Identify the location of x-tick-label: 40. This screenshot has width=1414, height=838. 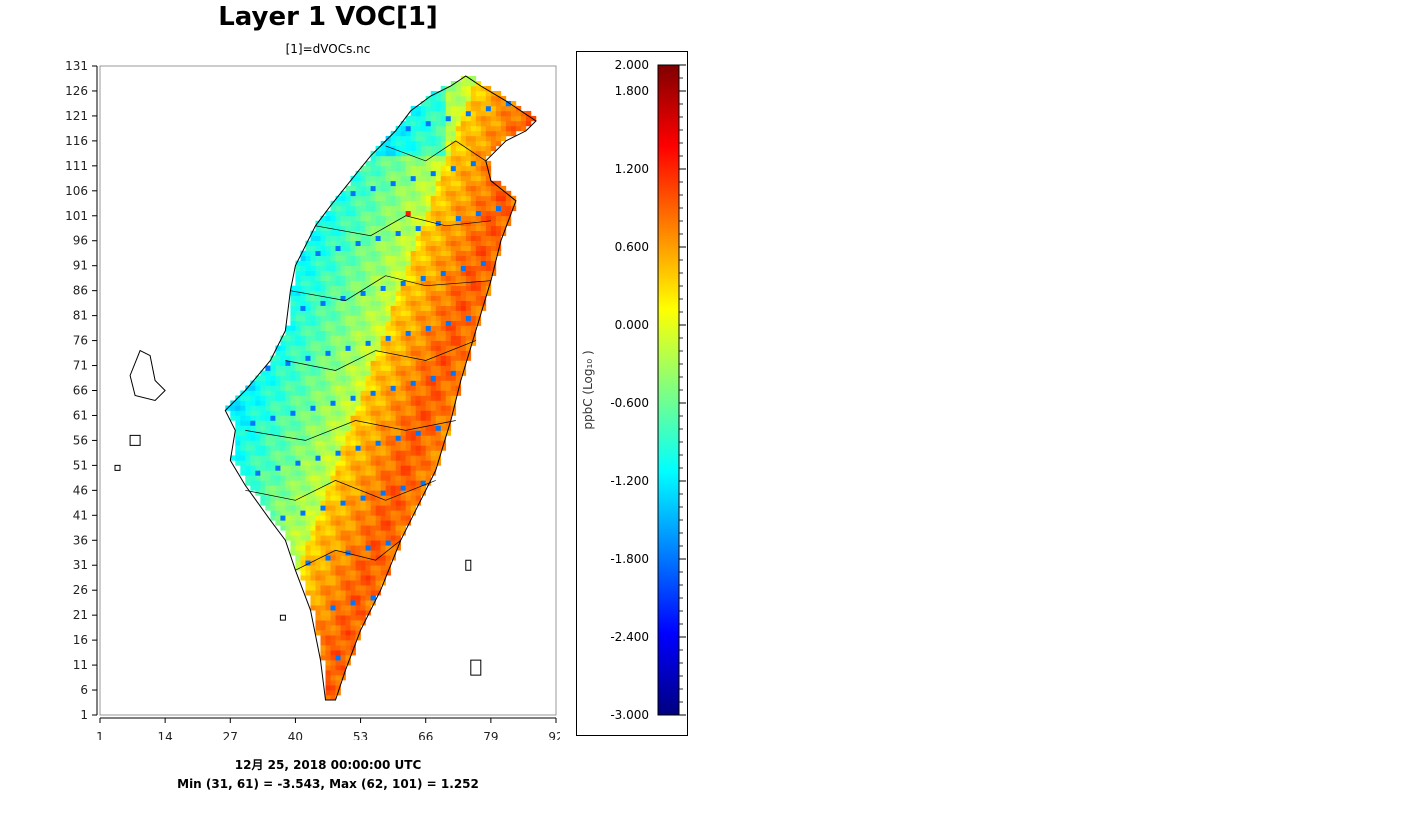
(295, 735).